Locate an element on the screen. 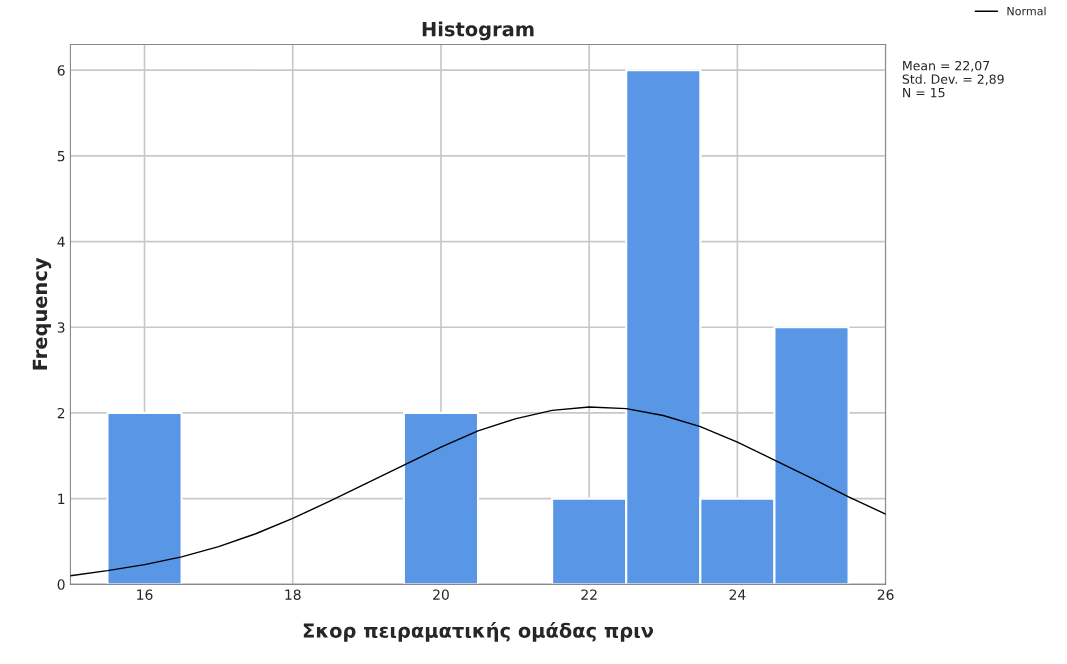 The width and height of the screenshot is (1067, 664). y-tick-label: 3 is located at coordinates (61, 327).